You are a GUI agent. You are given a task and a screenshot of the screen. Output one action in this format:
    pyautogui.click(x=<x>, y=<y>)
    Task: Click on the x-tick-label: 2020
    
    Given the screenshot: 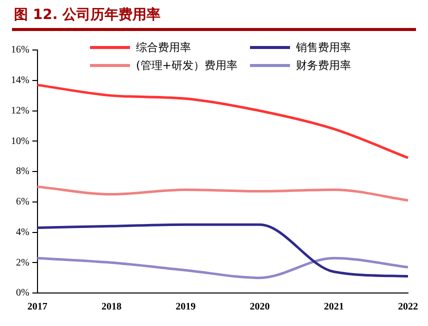 What is the action you would take?
    pyautogui.click(x=260, y=307)
    